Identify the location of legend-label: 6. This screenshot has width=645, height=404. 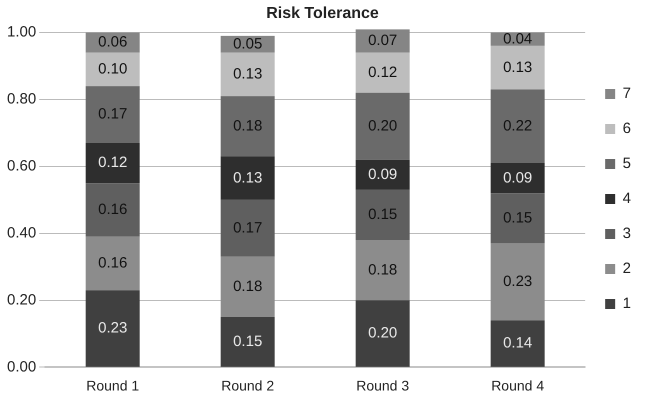
(626, 129).